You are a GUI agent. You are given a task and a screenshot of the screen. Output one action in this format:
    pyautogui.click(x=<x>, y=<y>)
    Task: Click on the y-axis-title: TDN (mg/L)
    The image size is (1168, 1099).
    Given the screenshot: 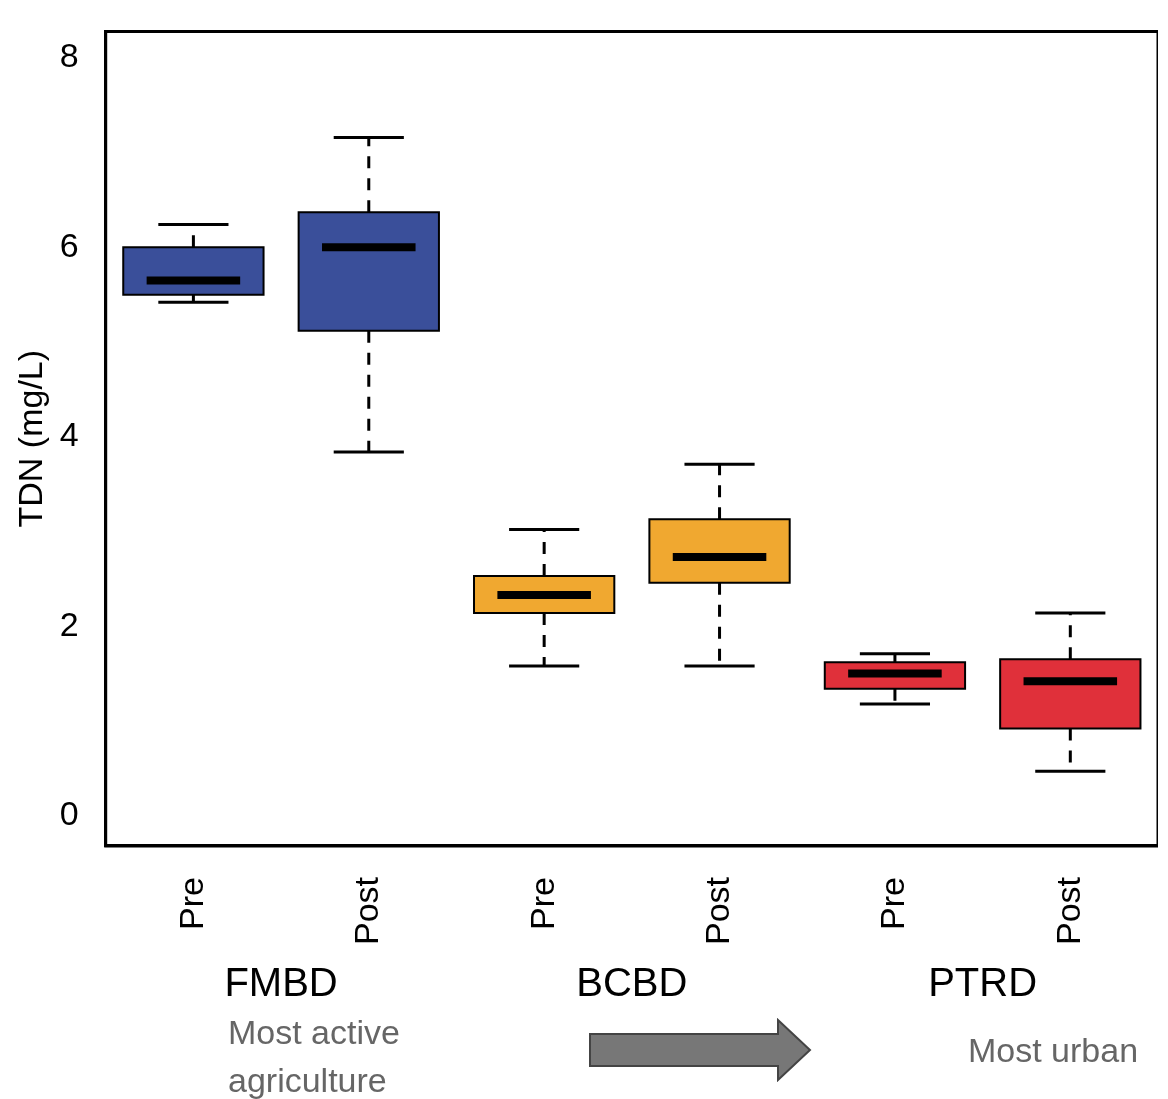 What is the action you would take?
    pyautogui.click(x=29, y=438)
    